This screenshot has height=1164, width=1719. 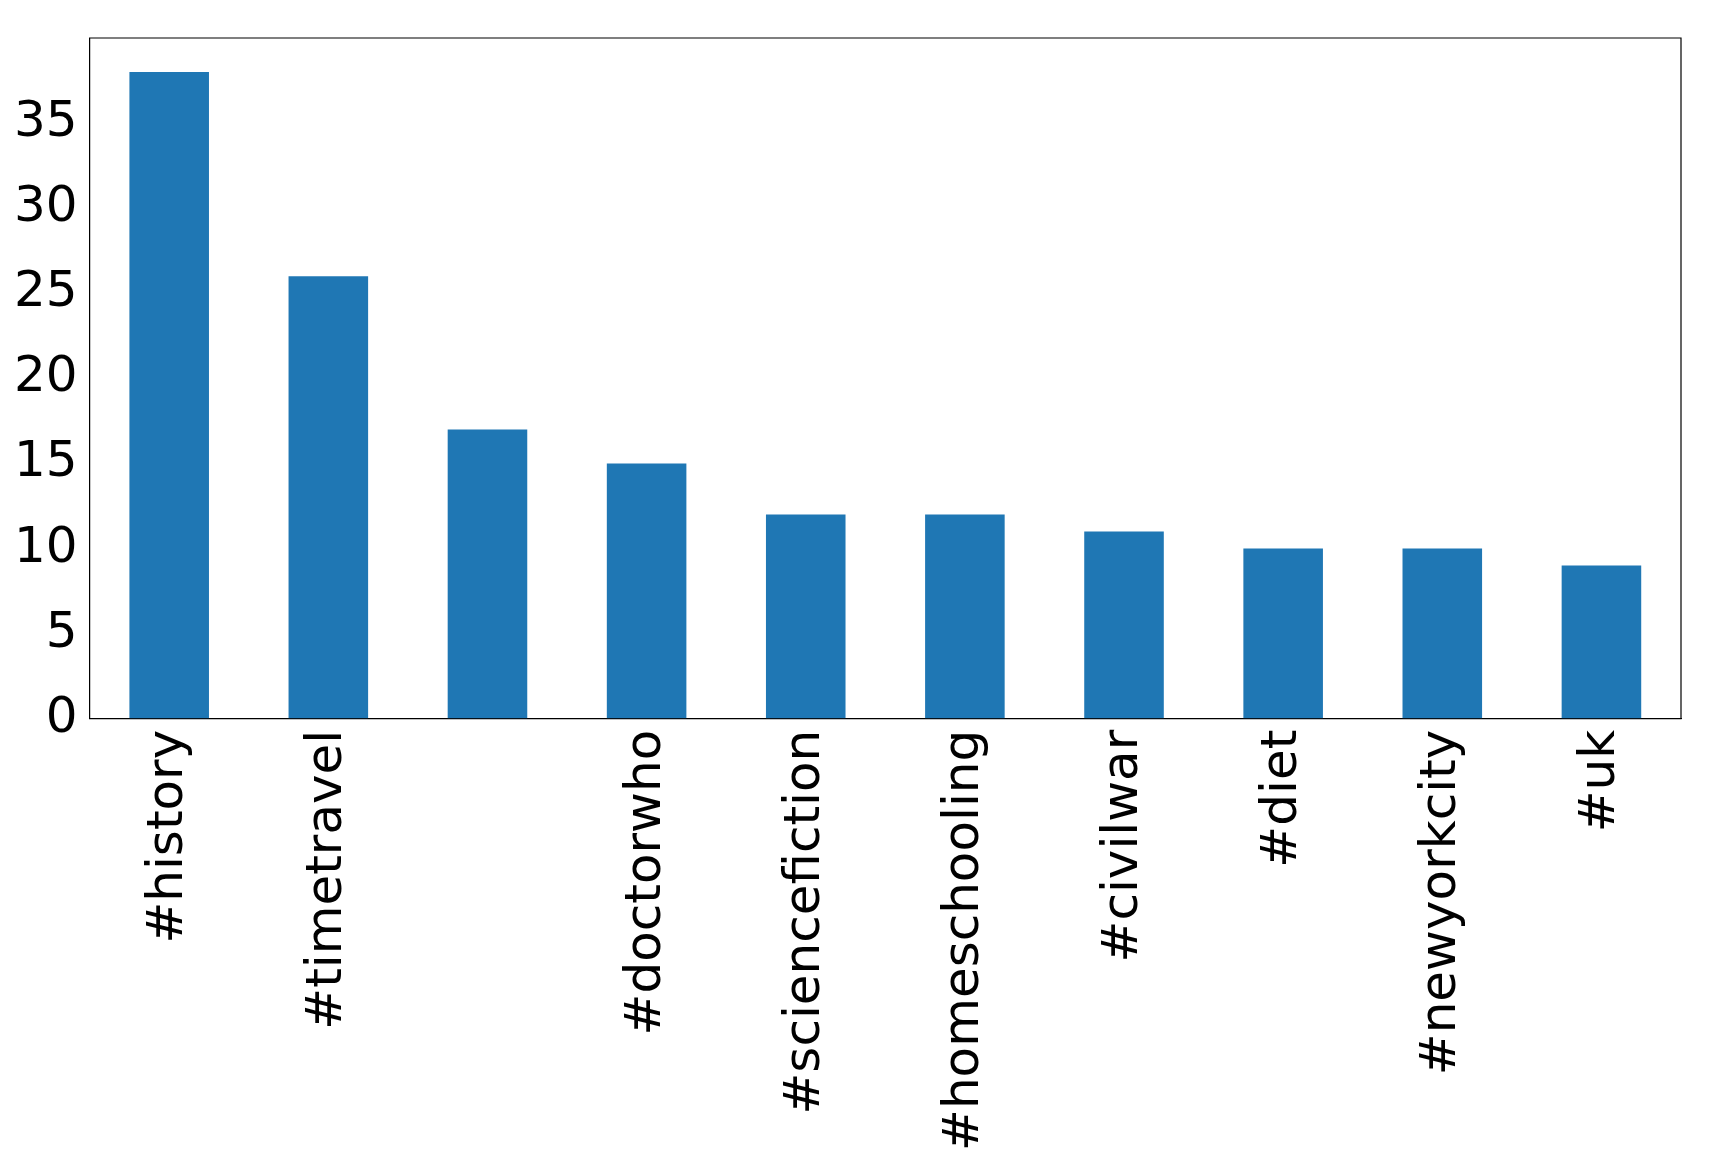 What do you see at coordinates (165, 836) in the screenshot?
I see `x-tick-label: #history` at bounding box center [165, 836].